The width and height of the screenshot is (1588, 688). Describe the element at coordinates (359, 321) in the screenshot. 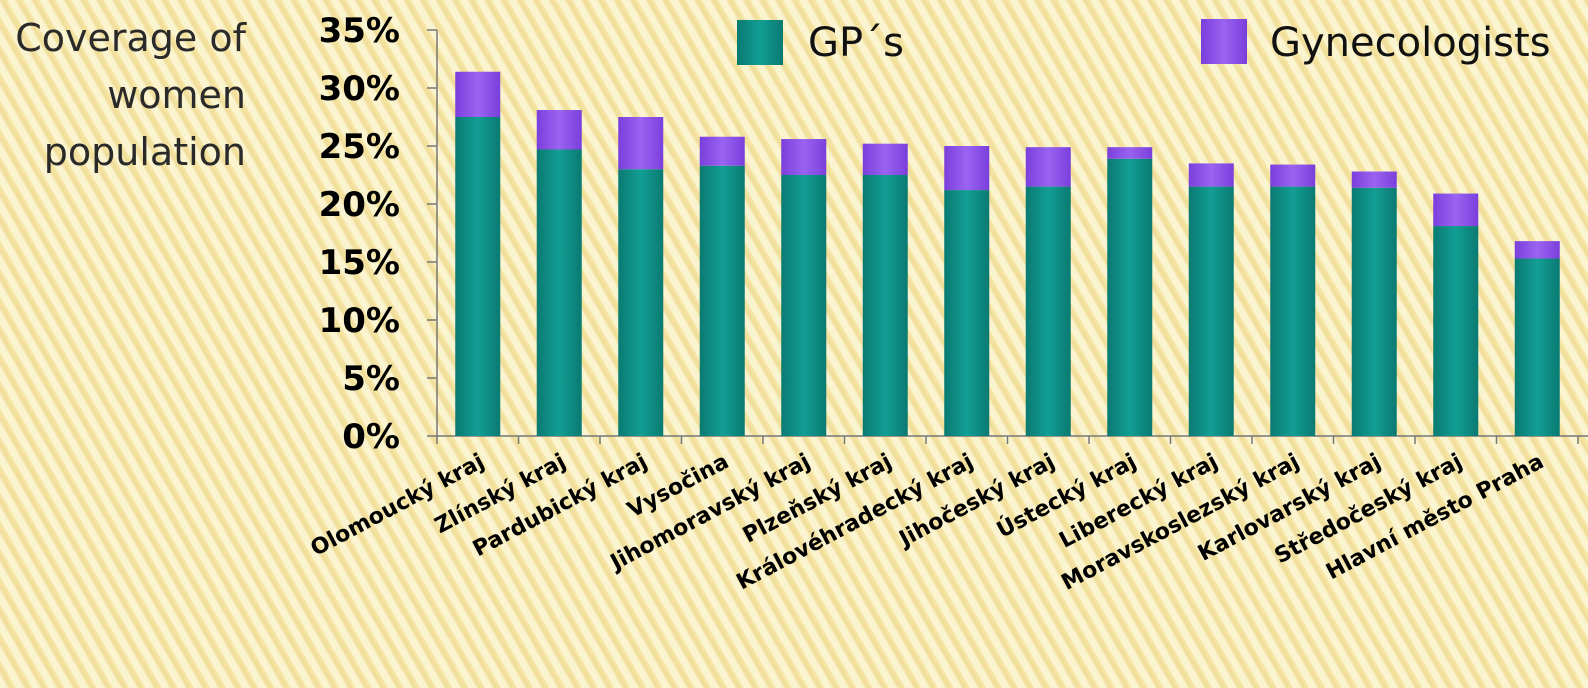

I see `y-tick-label: 10%` at that location.